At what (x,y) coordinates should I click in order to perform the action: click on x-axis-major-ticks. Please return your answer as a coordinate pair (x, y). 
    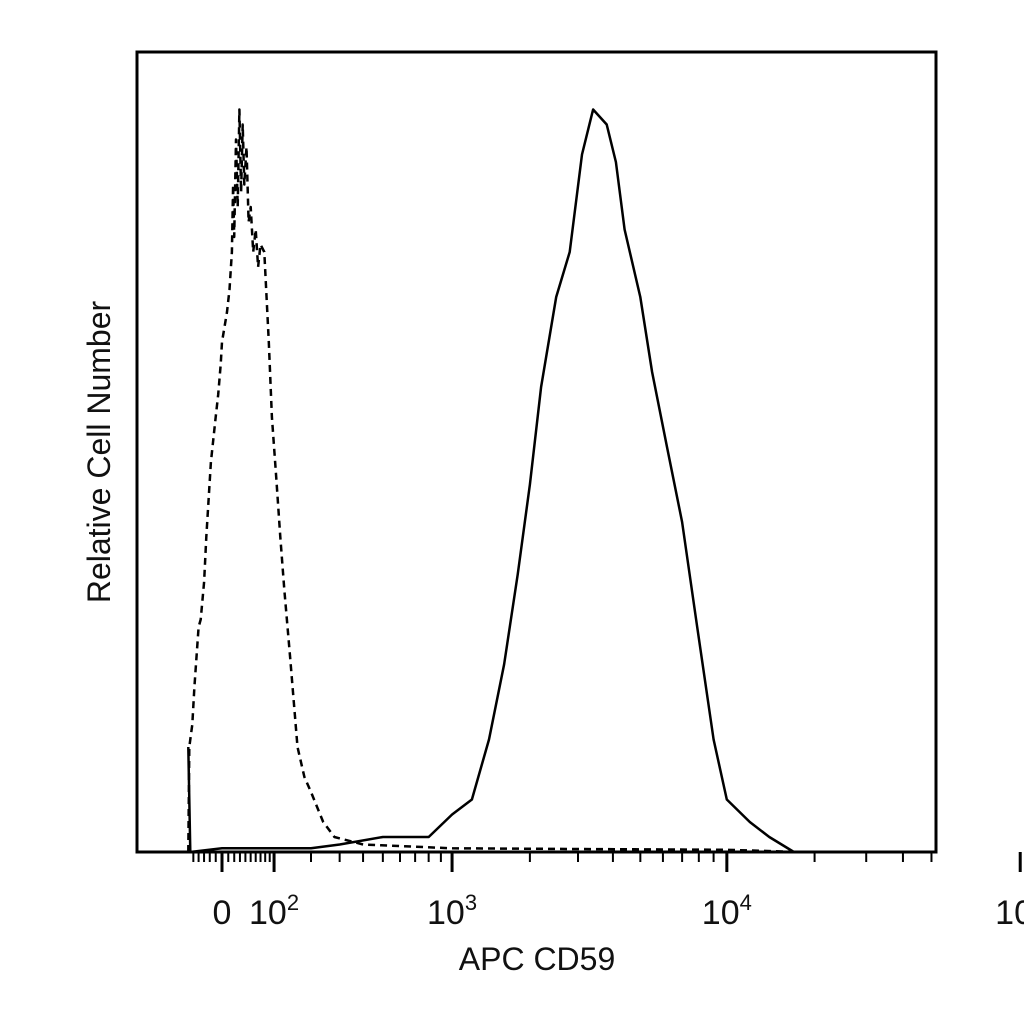
    Looking at the image, I should click on (621, 862).